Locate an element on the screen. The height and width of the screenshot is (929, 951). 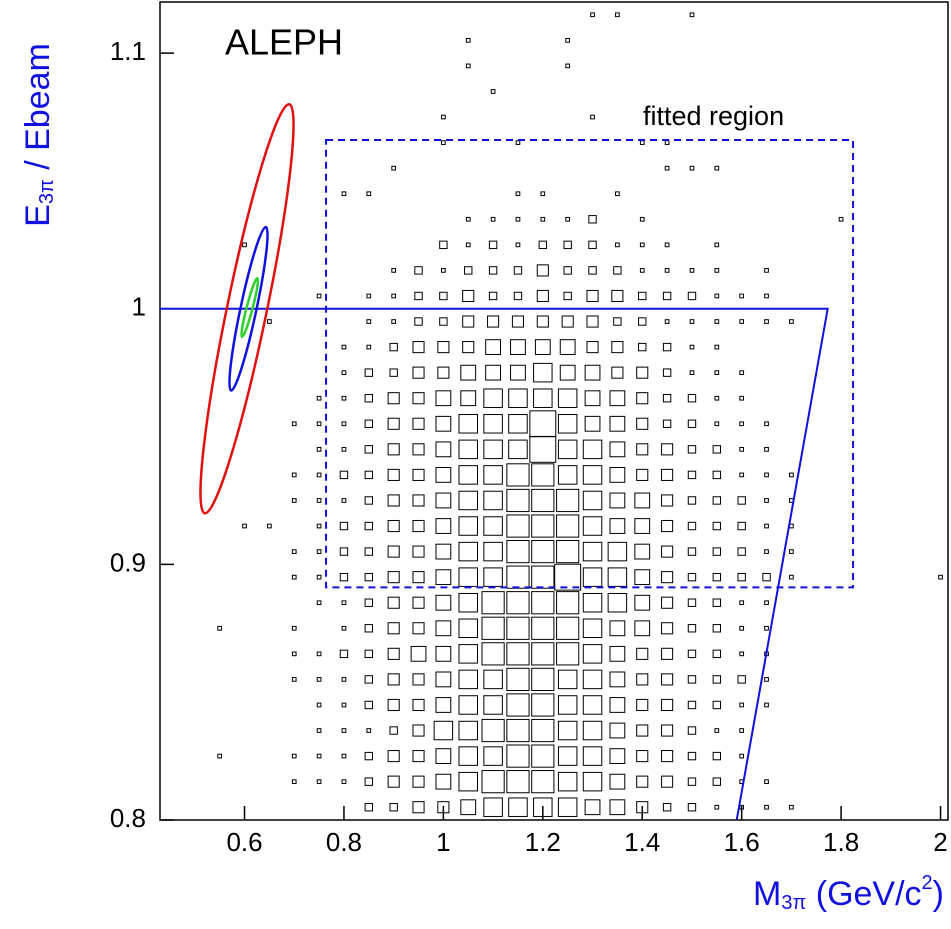
y-title-sub: 3π is located at coordinates (47, 191).